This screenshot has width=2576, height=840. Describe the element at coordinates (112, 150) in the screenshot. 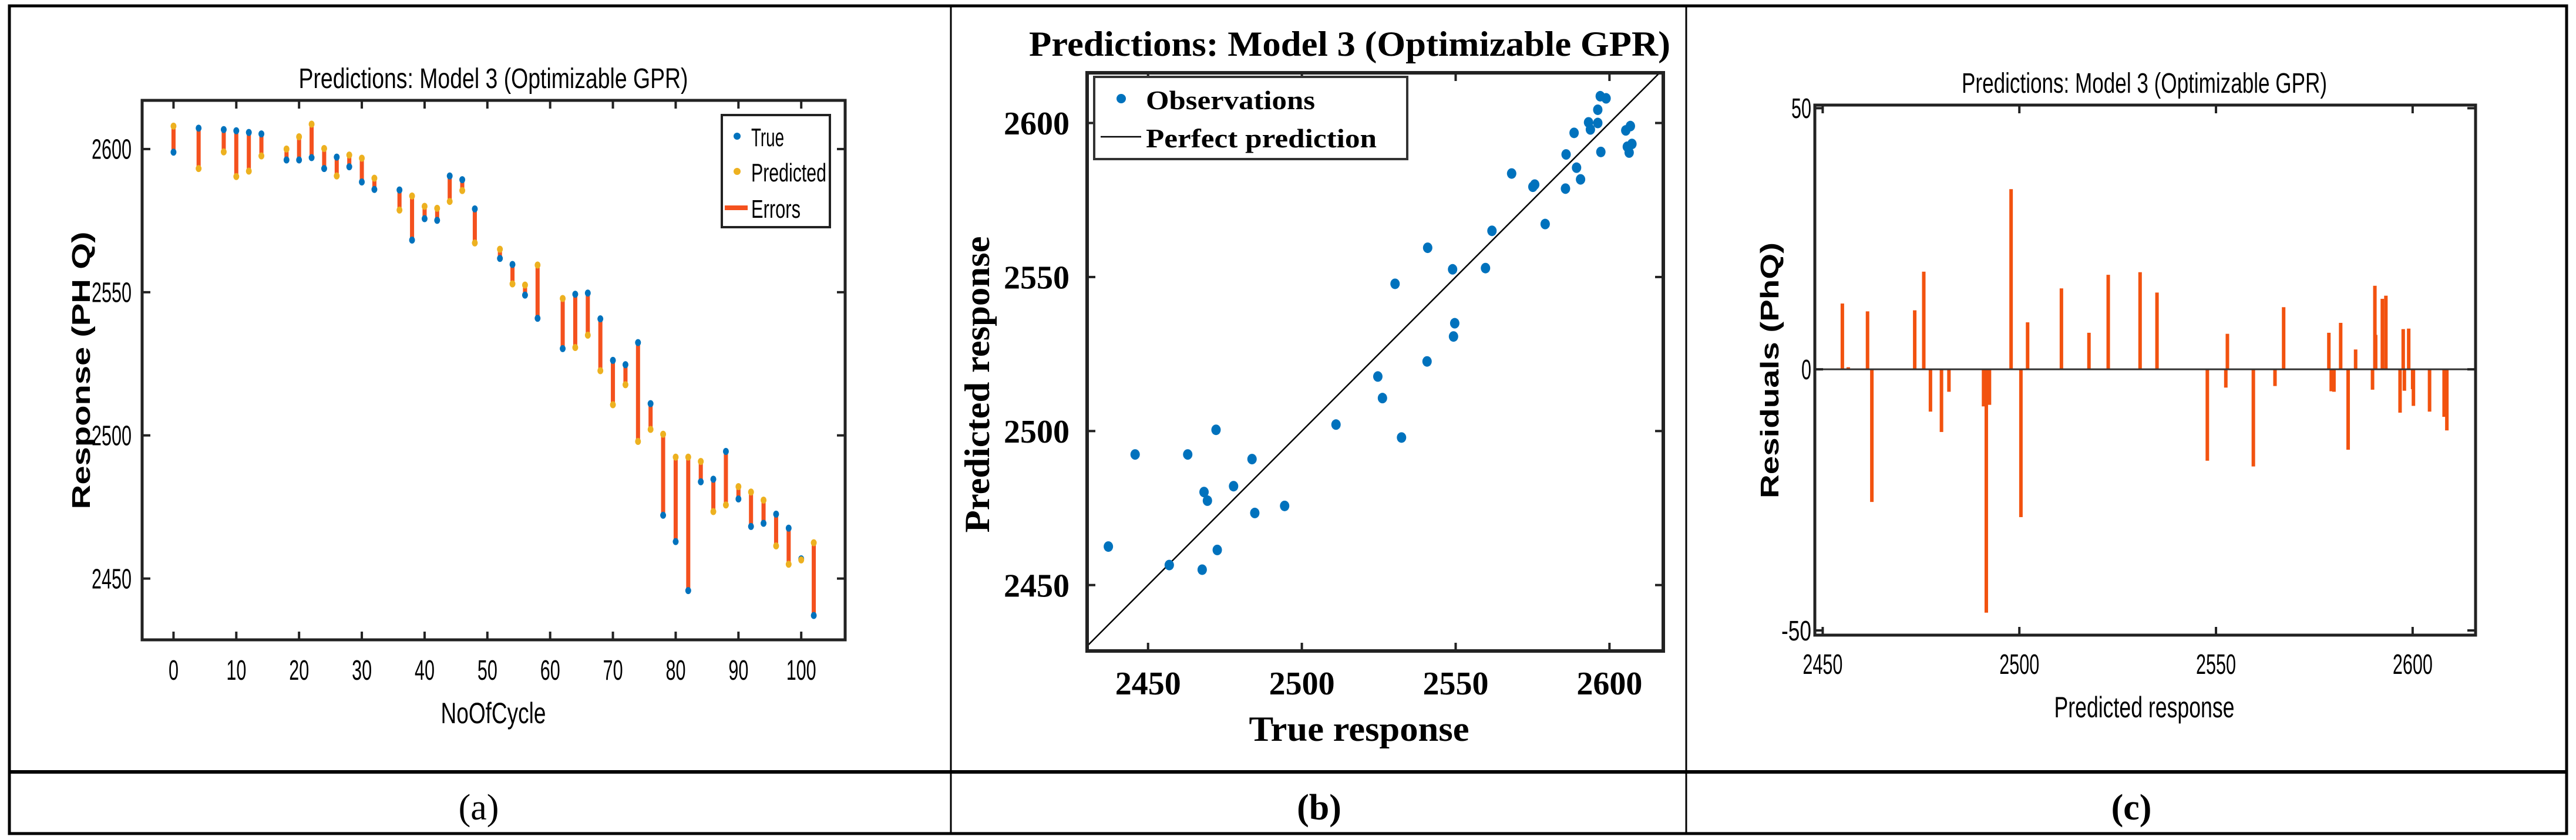

I see `y-tick-label: 2600` at that location.